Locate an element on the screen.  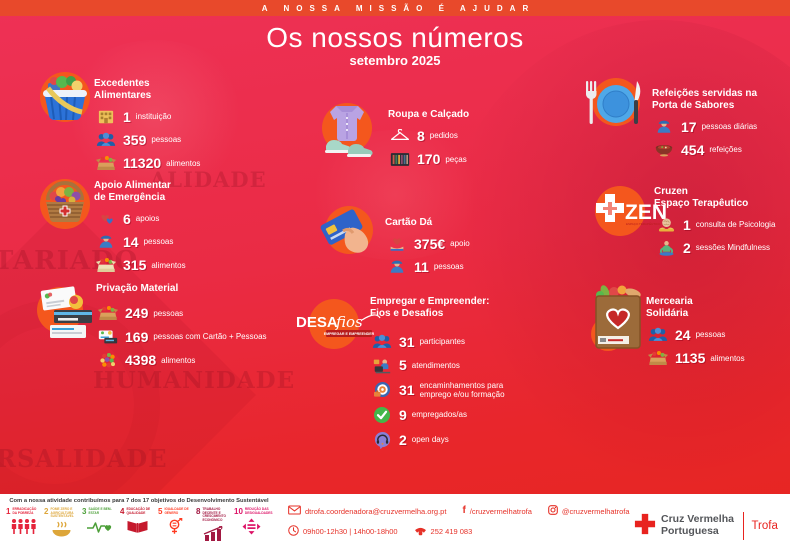
stat-label: pessoas diárias is located at coordinates (729, 126).